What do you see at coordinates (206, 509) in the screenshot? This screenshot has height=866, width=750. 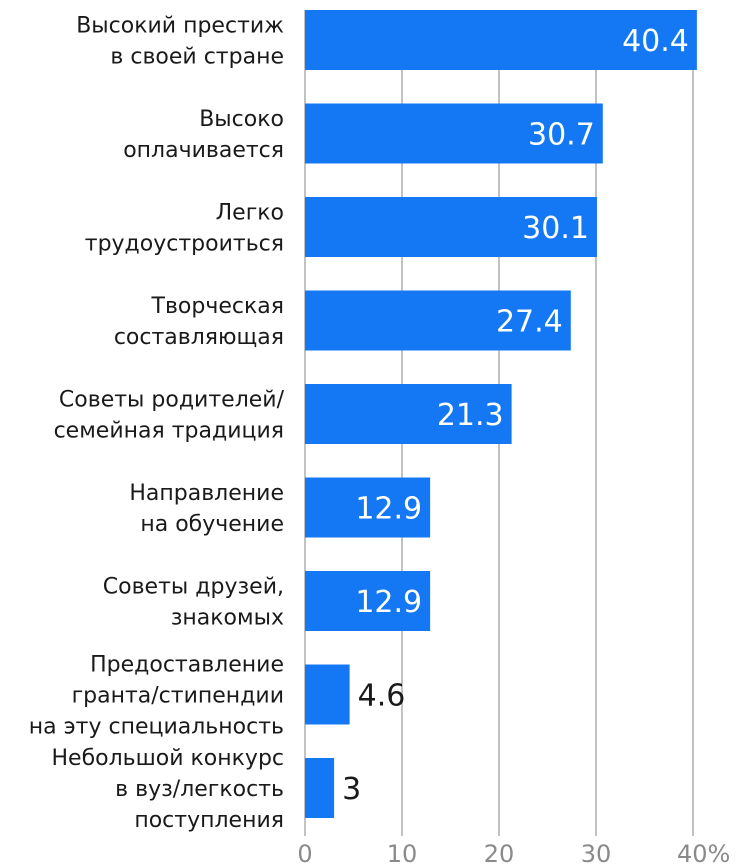 I see `category-label: Направление на обучение` at bounding box center [206, 509].